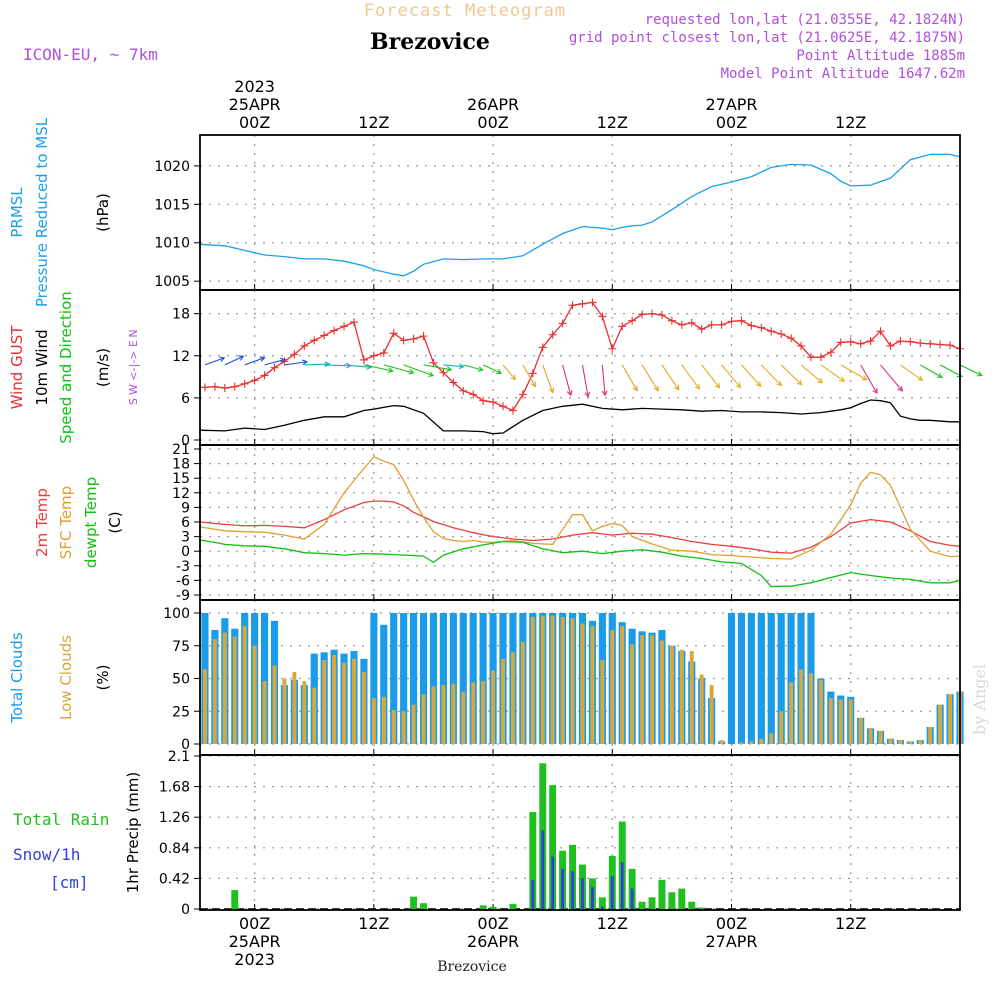 This screenshot has width=1000, height=1004. Describe the element at coordinates (430, 42) in the screenshot. I see `location-title: Brezovice` at that location.